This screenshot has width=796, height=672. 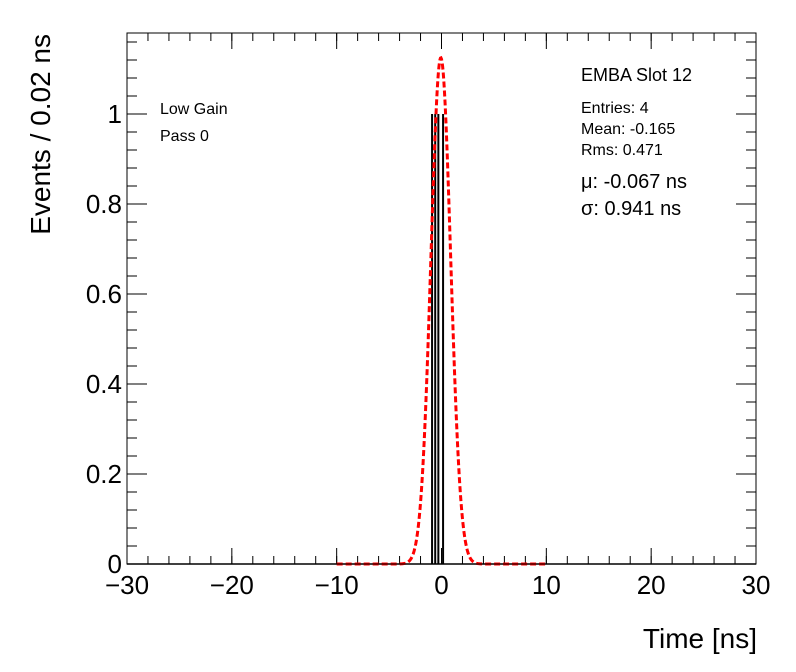 What do you see at coordinates (232, 585) in the screenshot?
I see `x-tick-label: −20` at bounding box center [232, 585].